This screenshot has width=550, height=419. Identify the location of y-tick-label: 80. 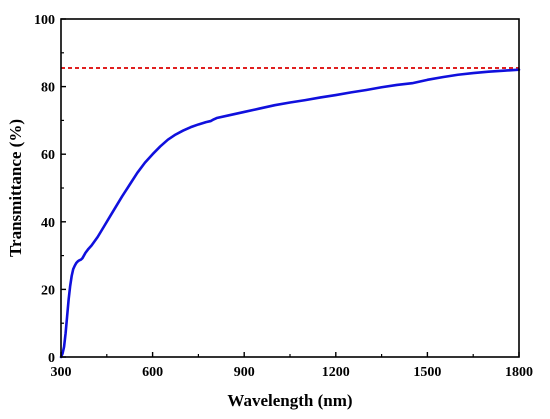
(48, 88).